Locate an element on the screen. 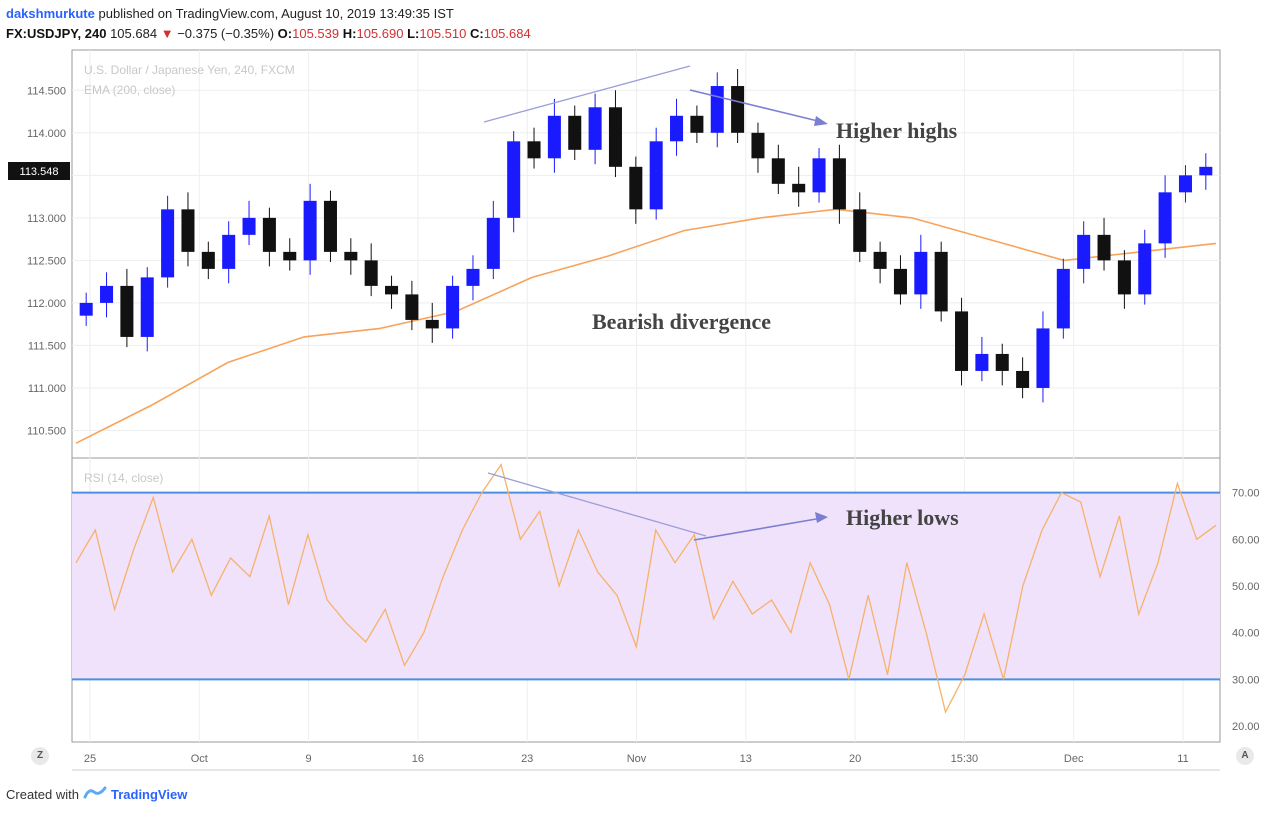 The image size is (1280, 815). low-label: L: is located at coordinates (413, 33).